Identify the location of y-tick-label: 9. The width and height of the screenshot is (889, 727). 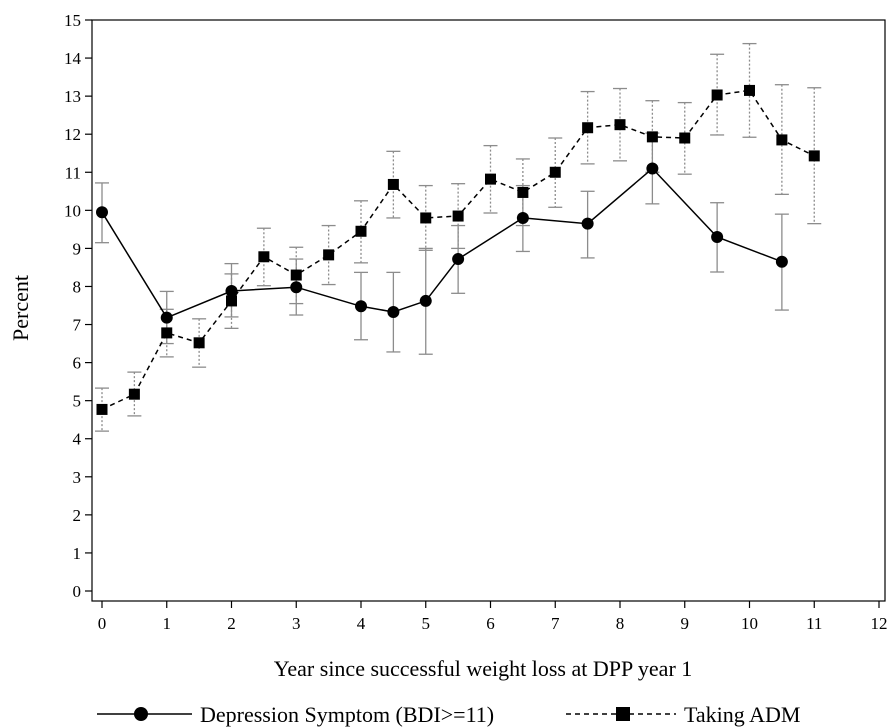
(77, 248).